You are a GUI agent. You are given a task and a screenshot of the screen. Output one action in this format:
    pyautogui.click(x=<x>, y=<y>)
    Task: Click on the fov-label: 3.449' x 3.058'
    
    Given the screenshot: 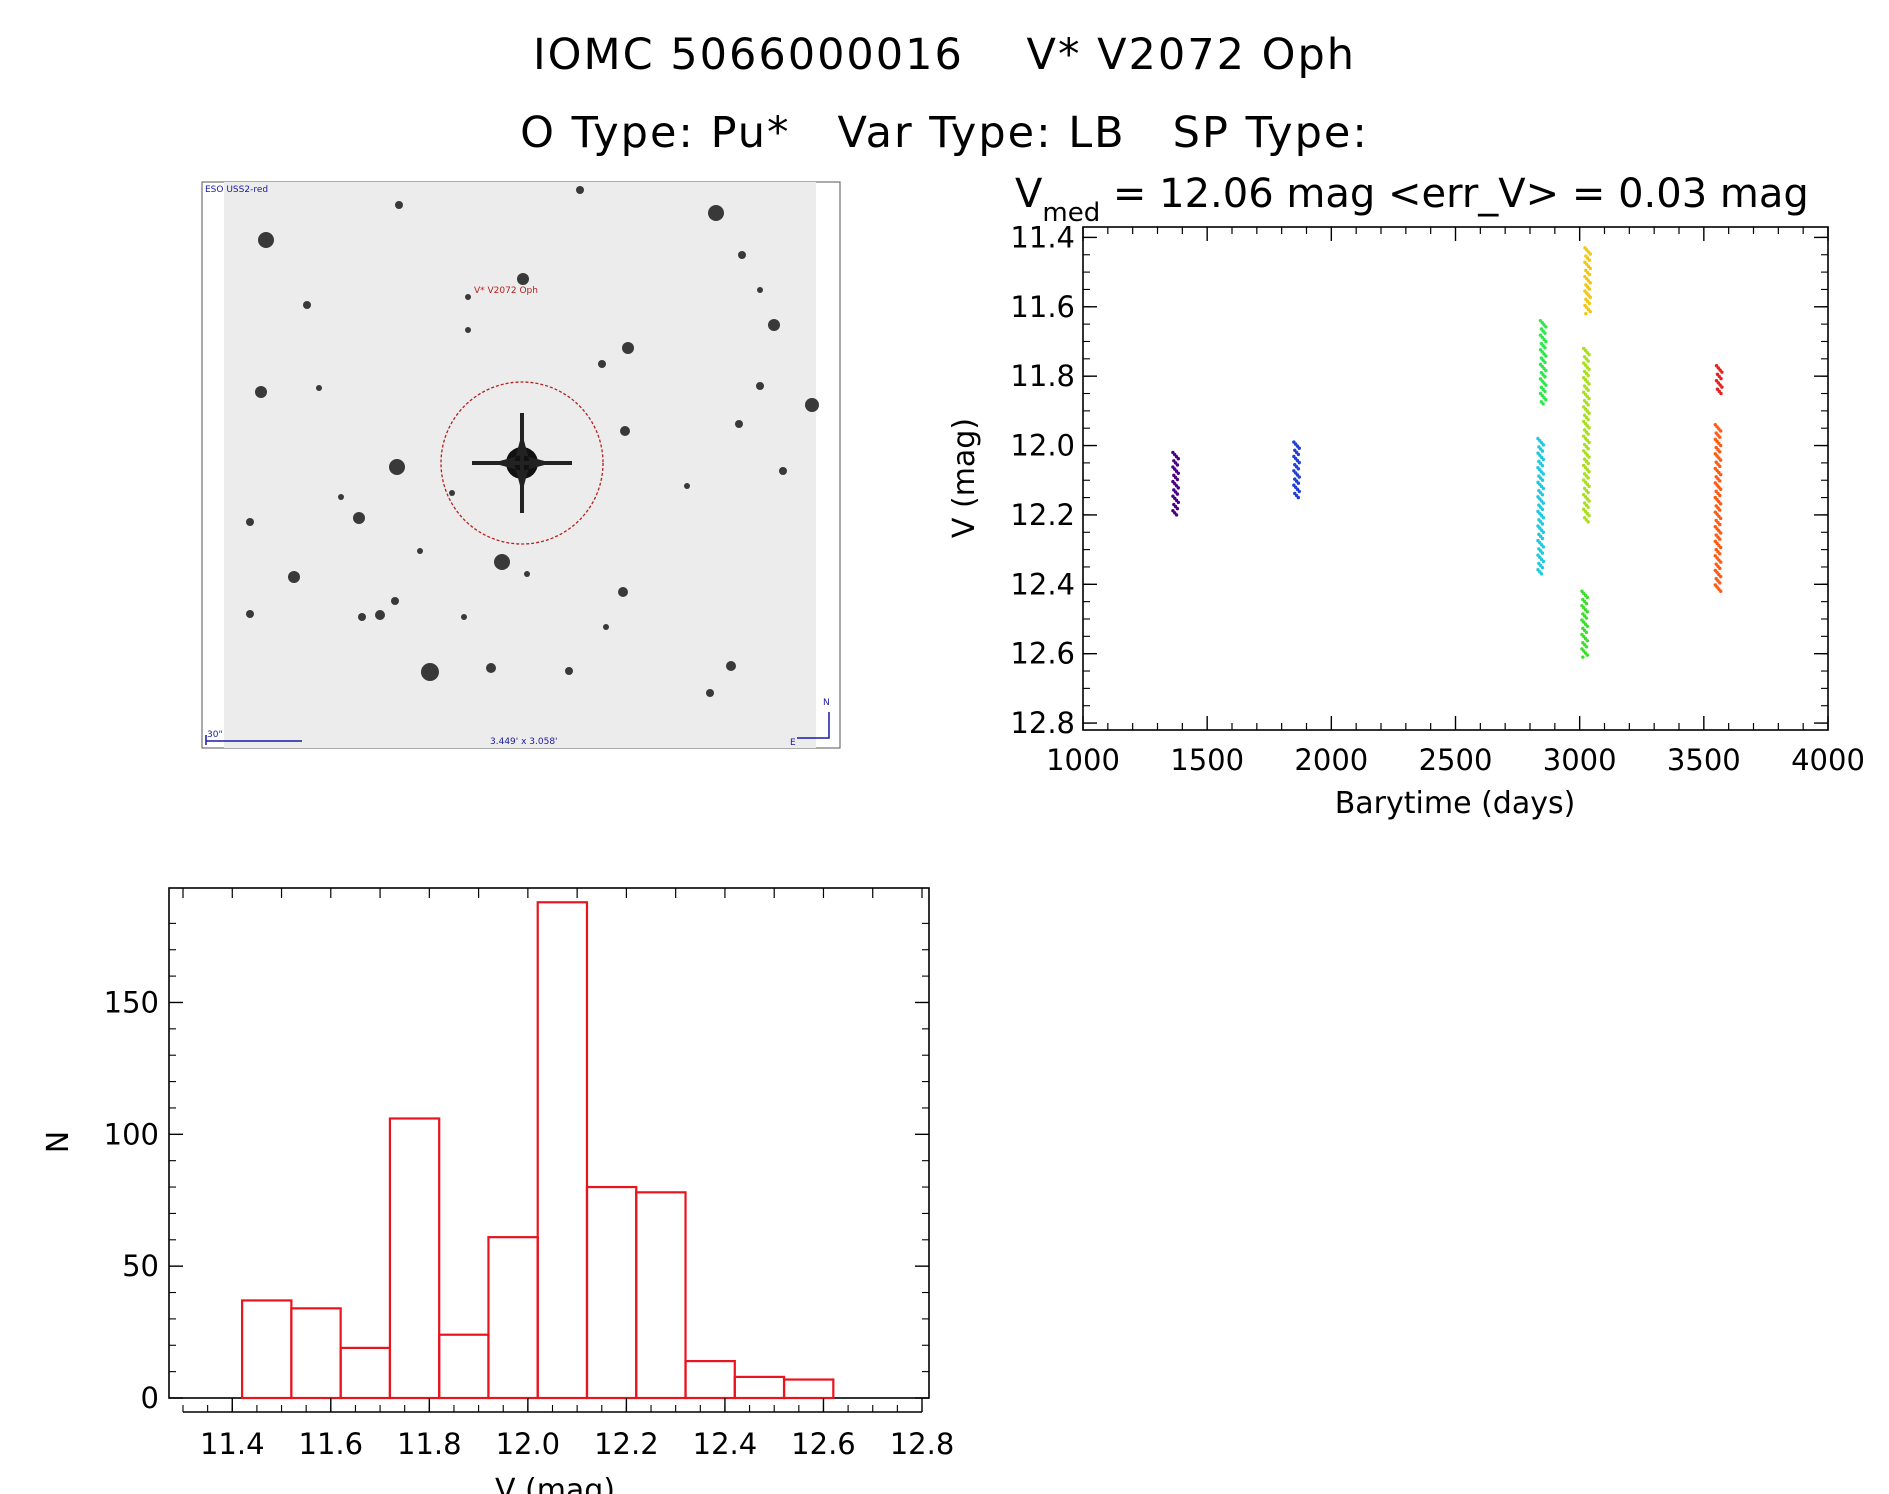 What is the action you would take?
    pyautogui.click(x=524, y=742)
    